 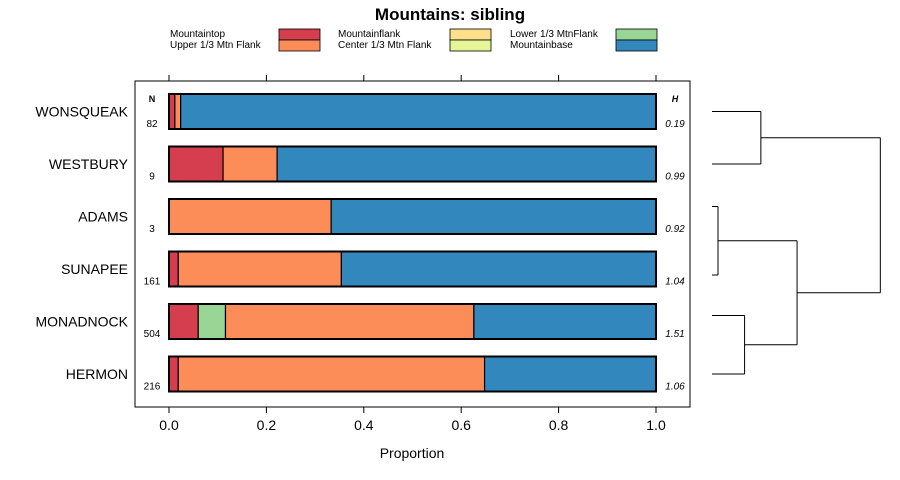 I want to click on category-label: ADAMS, so click(x=103, y=217).